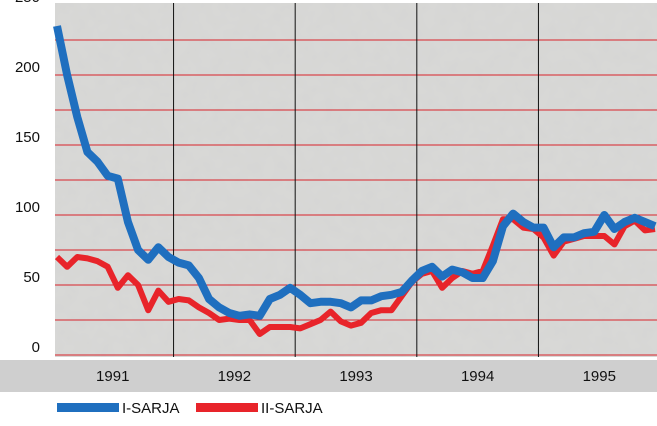 The height and width of the screenshot is (426, 657). What do you see at coordinates (36, 347) in the screenshot?
I see `y-tick-label: 0` at bounding box center [36, 347].